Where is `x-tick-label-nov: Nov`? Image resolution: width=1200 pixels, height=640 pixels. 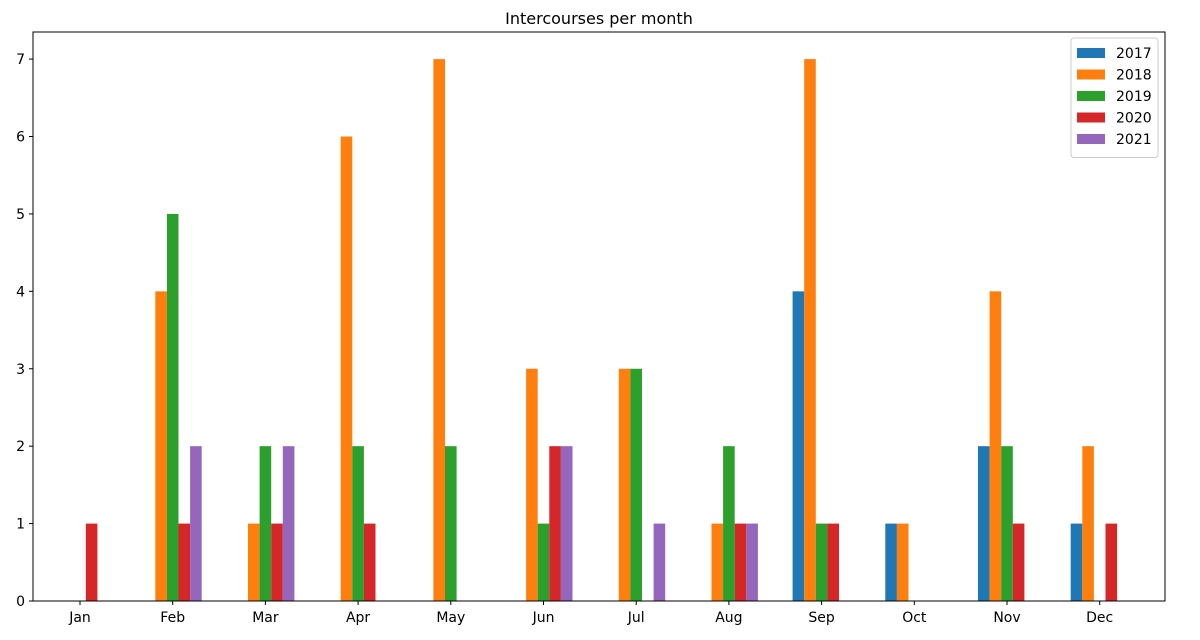
x-tick-label-nov: Nov is located at coordinates (1006, 618).